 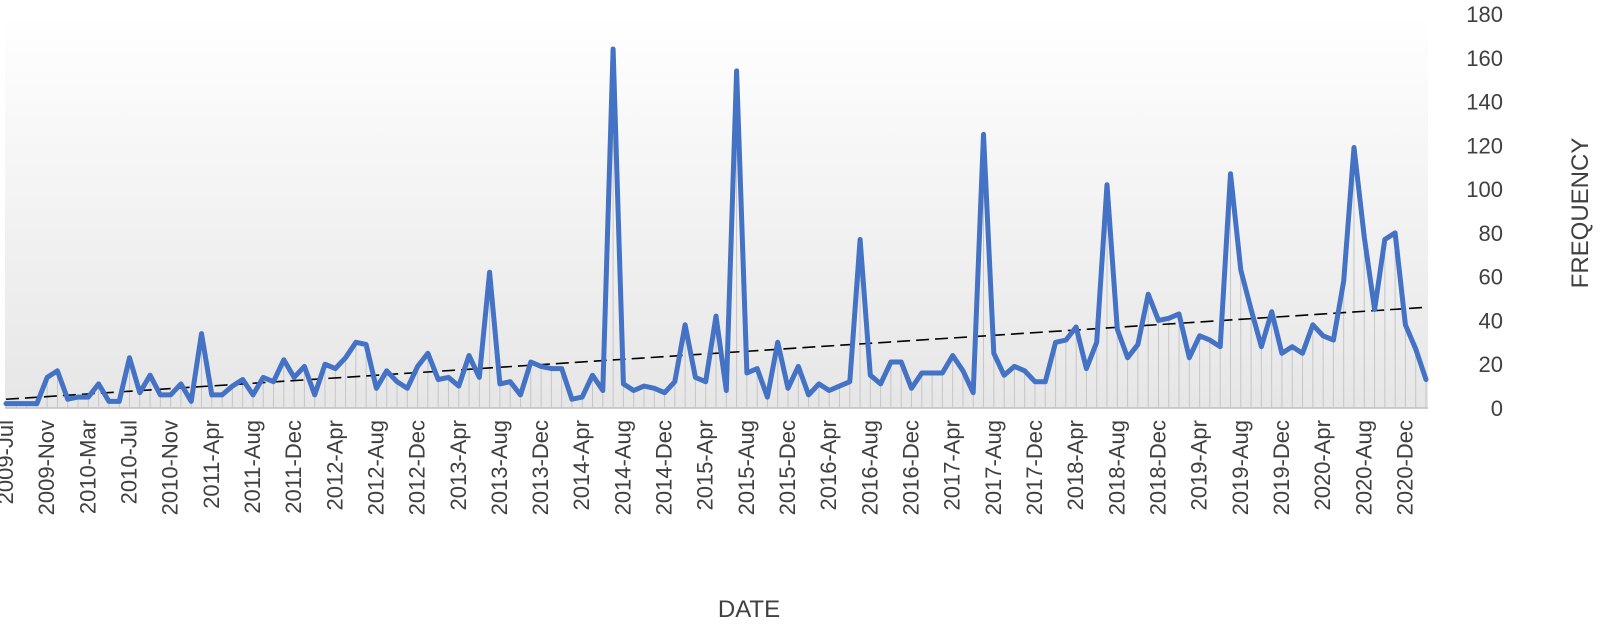 I want to click on y-tick-label: 80, so click(x=1491, y=233).